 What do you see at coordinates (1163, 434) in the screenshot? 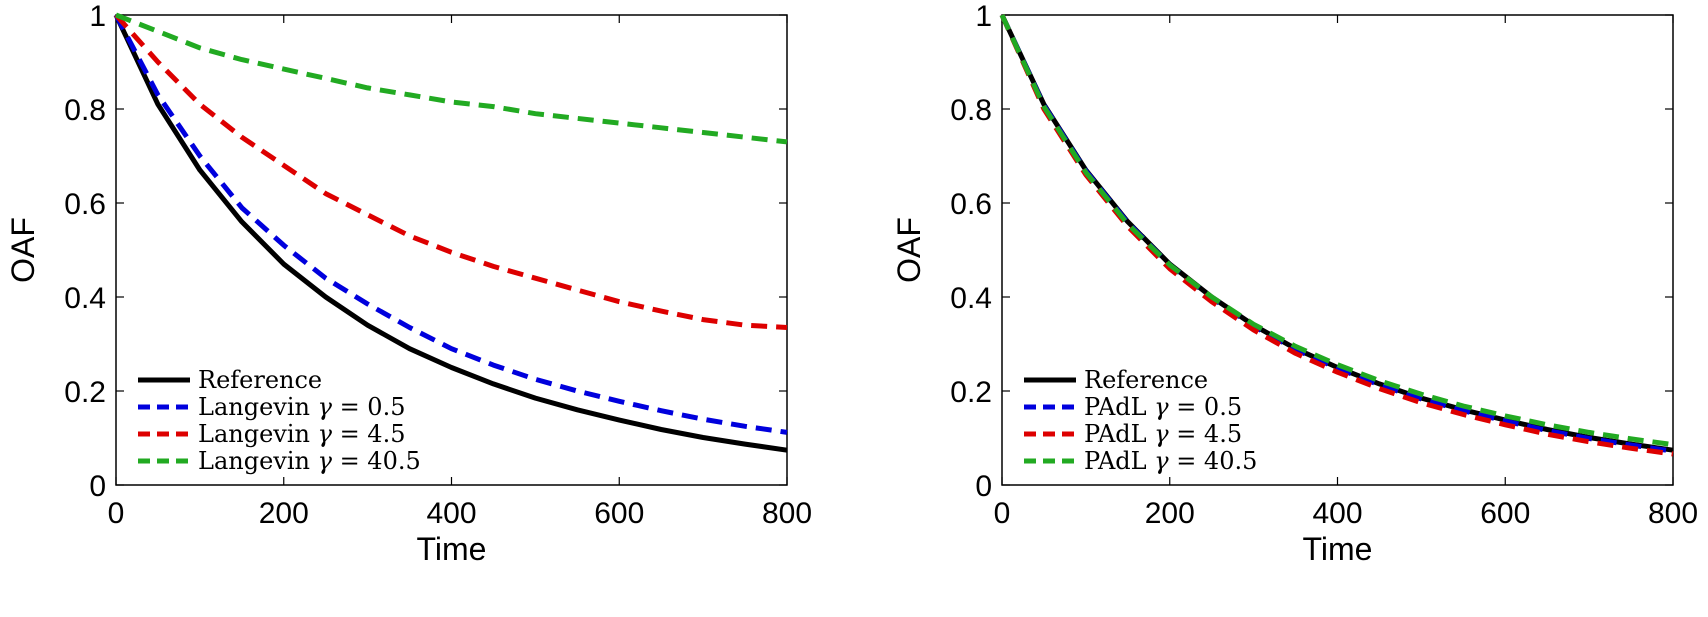
I see `legend-entry-label: PAdL γ = 4.5` at bounding box center [1163, 434].